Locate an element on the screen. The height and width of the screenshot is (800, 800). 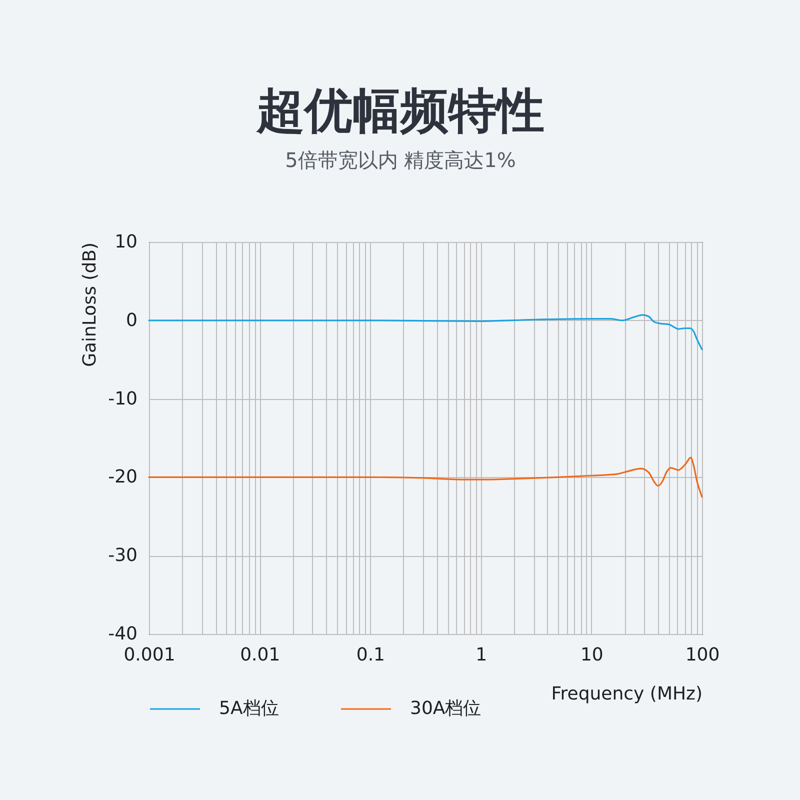
x-tick-label: 1 is located at coordinates (482, 655).